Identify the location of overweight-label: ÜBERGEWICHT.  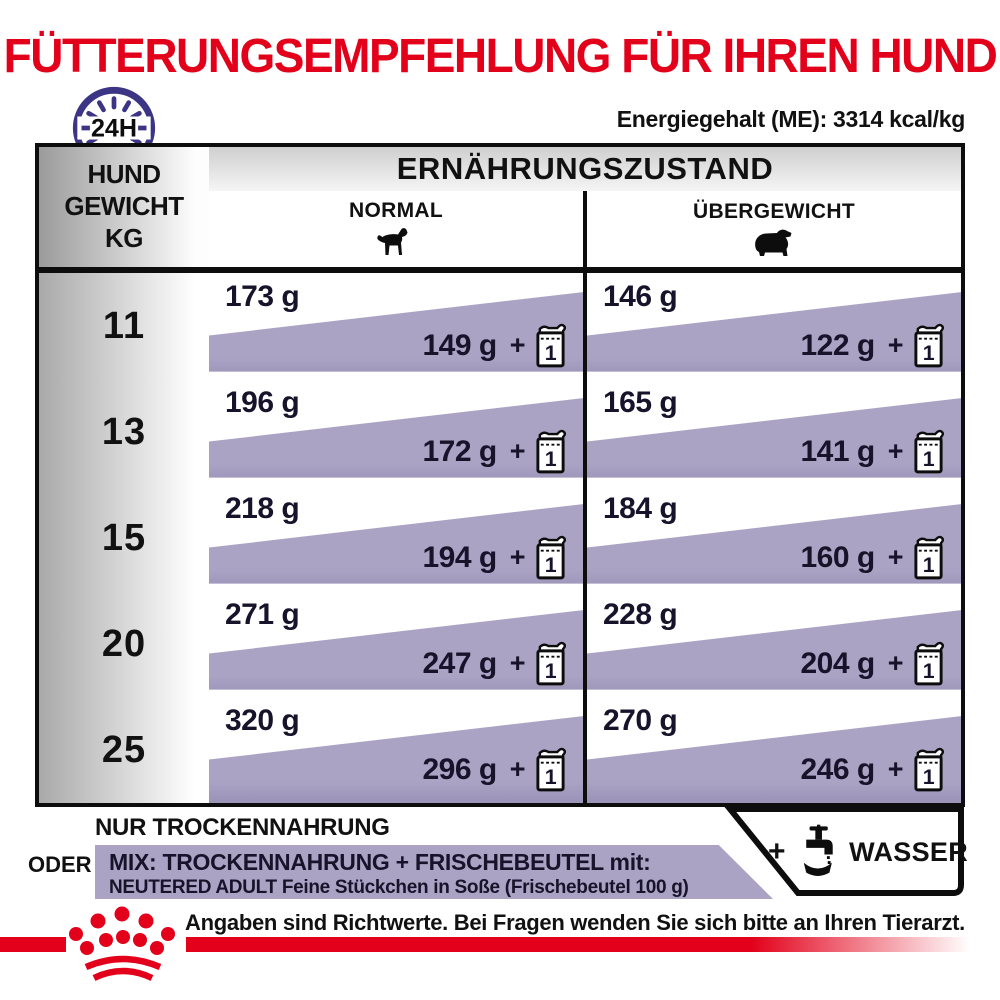
(774, 211).